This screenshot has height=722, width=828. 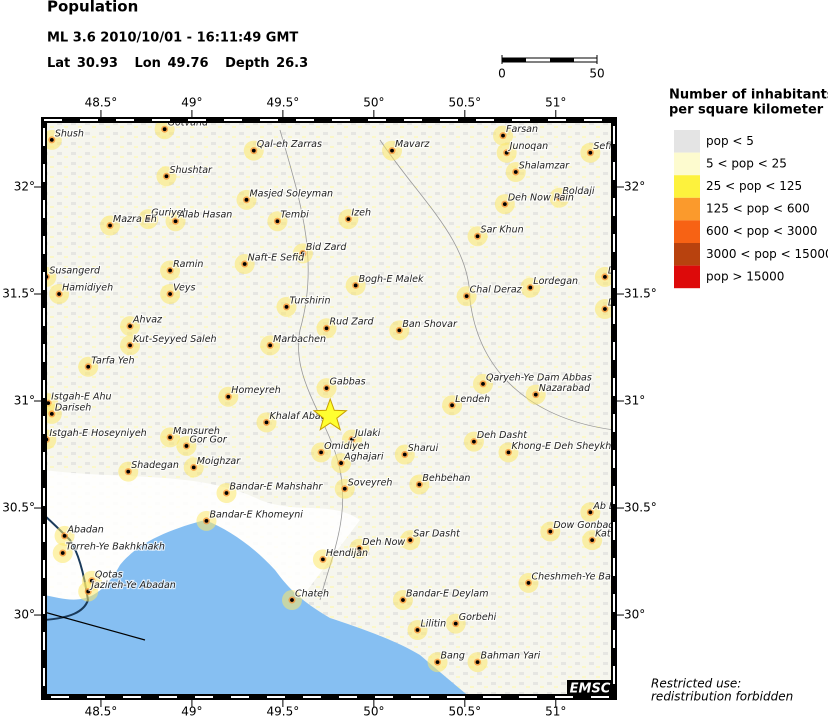 I want to click on lat-tick-label: 31°, so click(x=634, y=401).